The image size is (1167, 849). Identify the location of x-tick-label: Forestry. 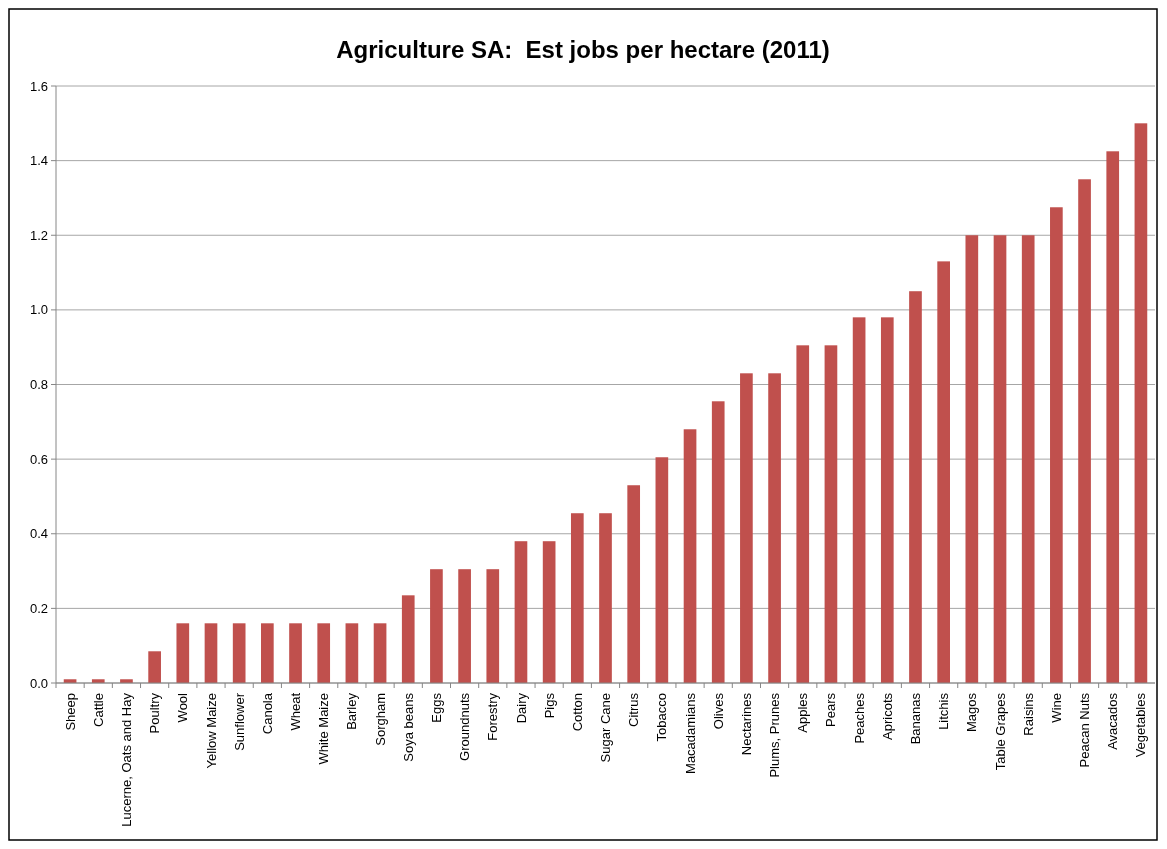
(493, 716).